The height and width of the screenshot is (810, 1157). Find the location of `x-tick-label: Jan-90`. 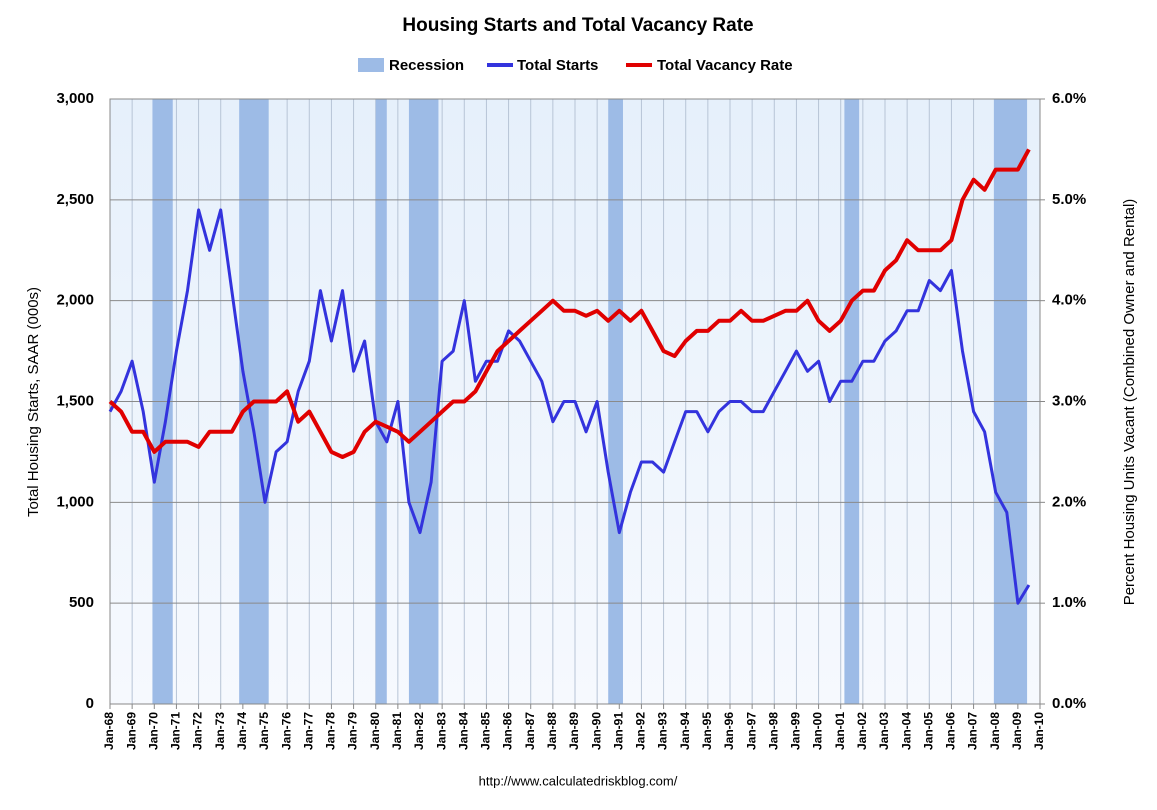

x-tick-label: Jan-90 is located at coordinates (596, 731).